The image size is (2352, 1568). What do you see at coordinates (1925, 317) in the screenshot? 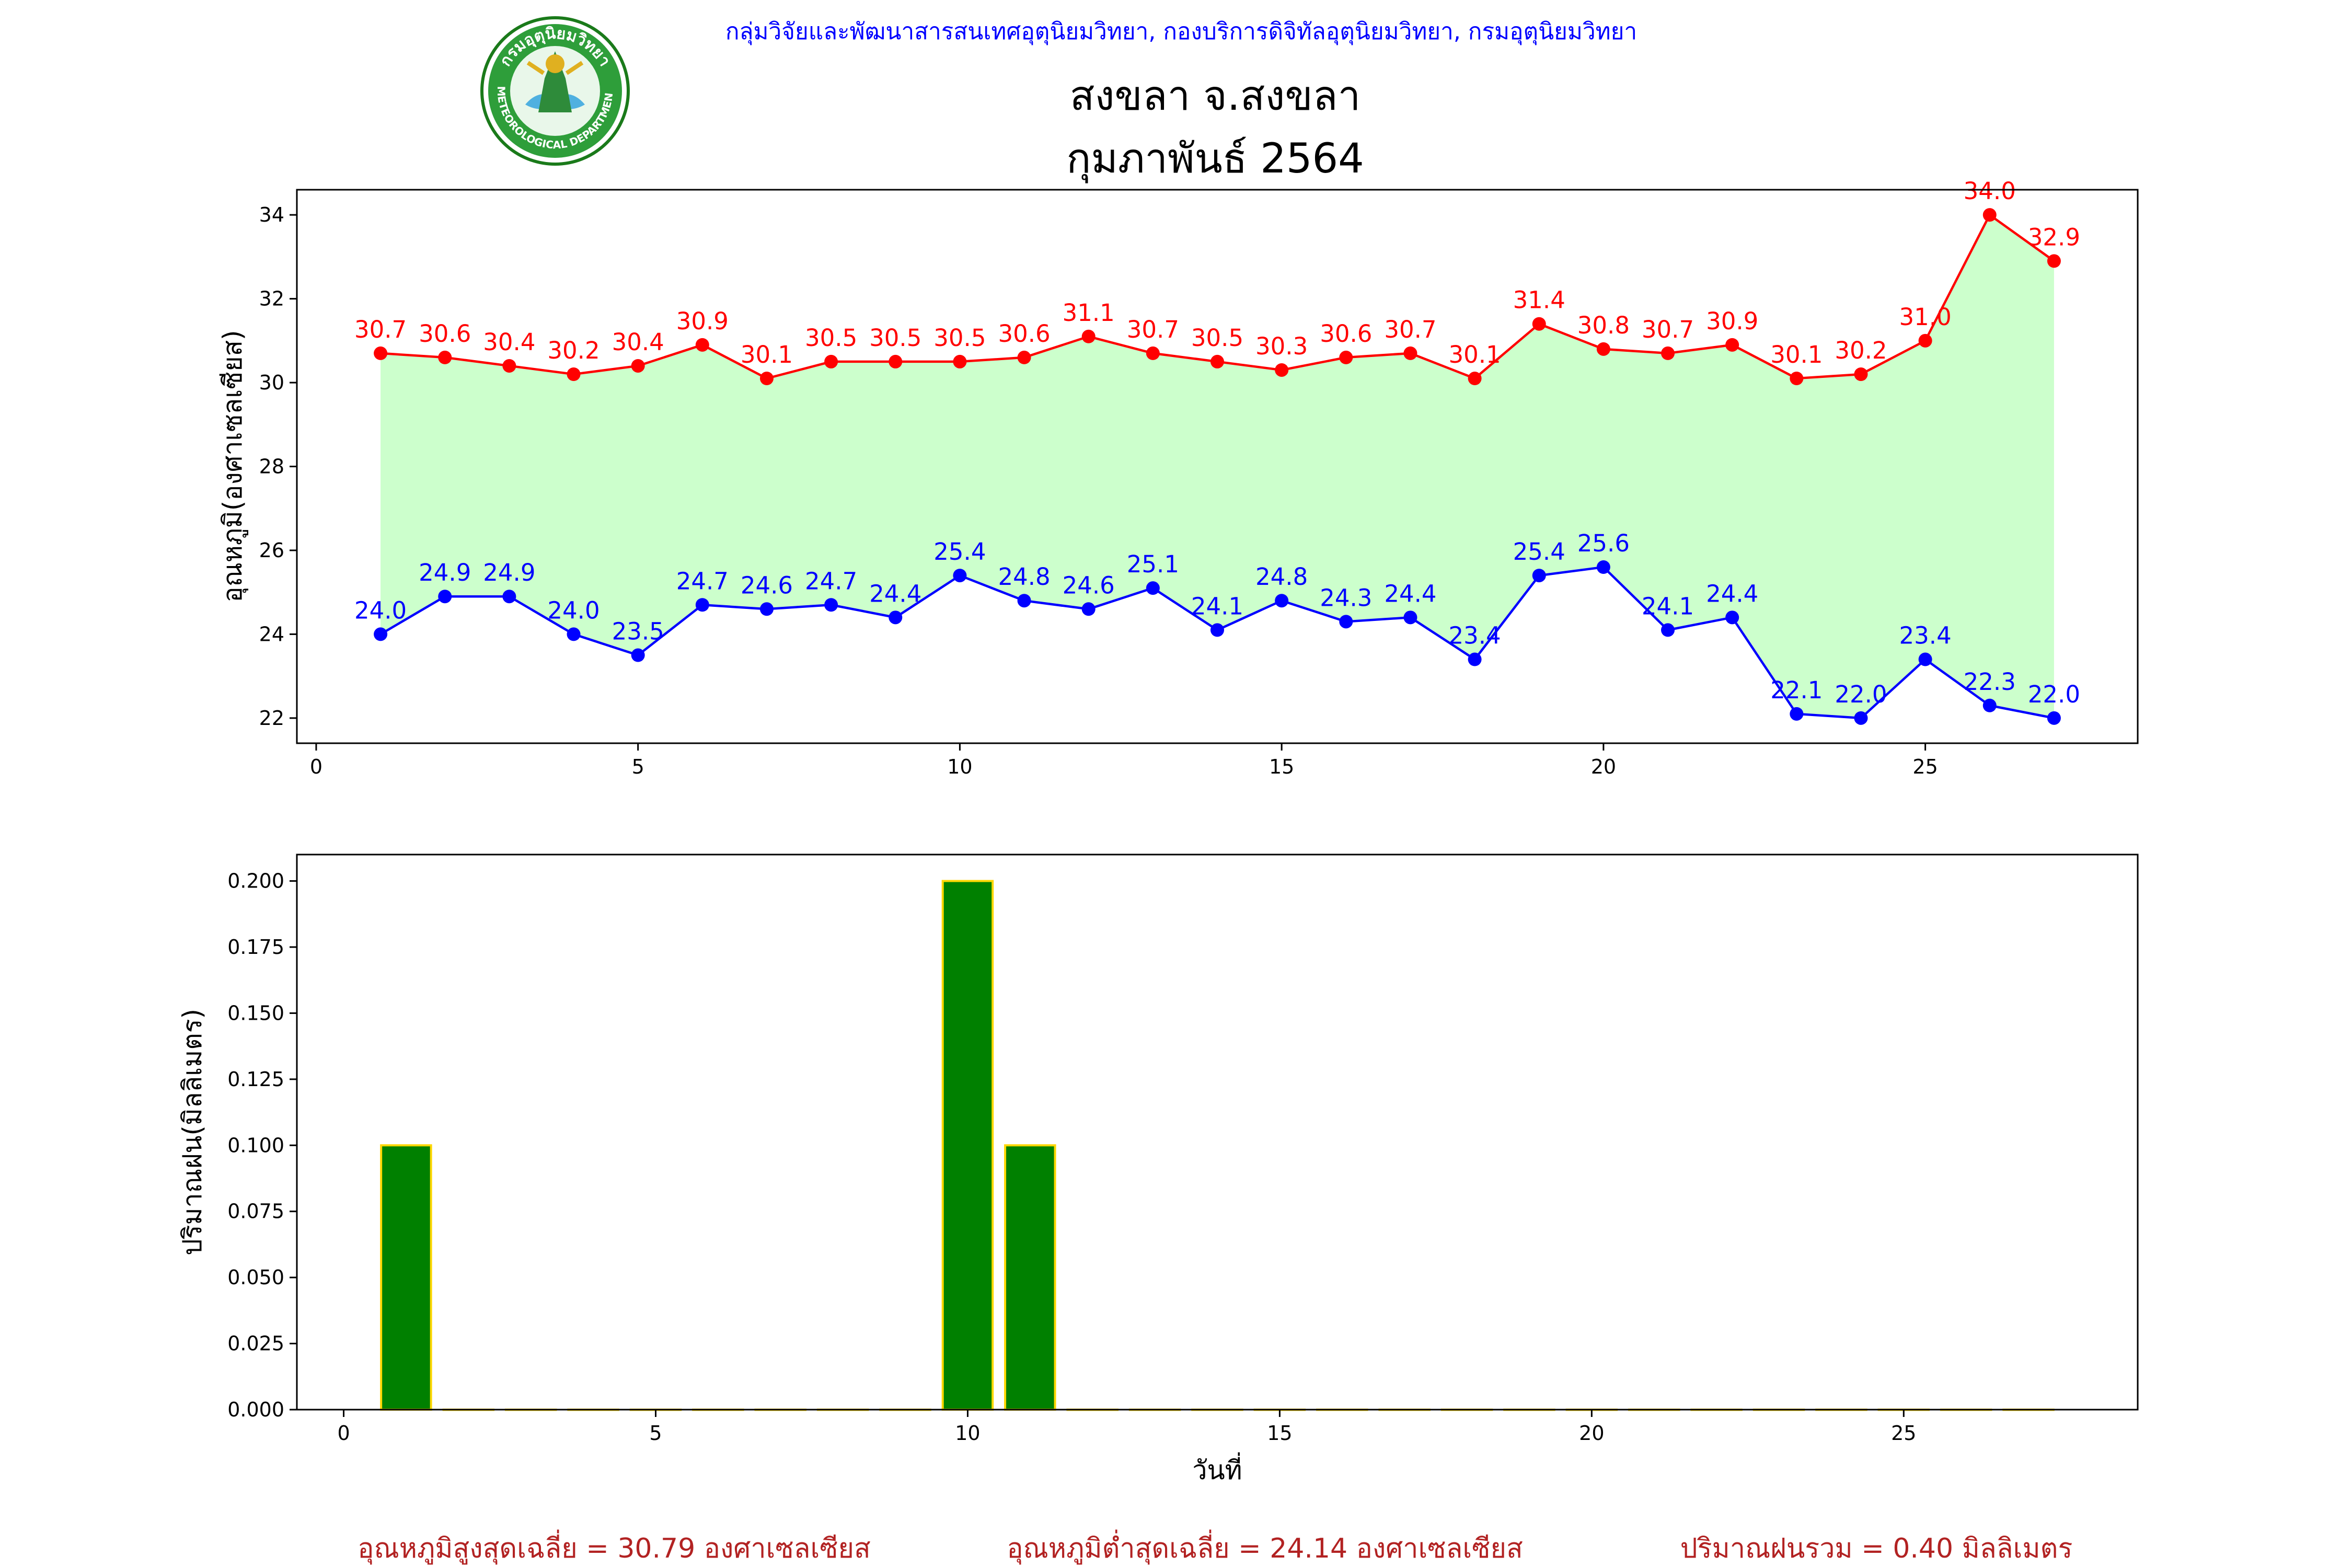
I see `max-temperature-data-label: 31.0` at bounding box center [1925, 317].